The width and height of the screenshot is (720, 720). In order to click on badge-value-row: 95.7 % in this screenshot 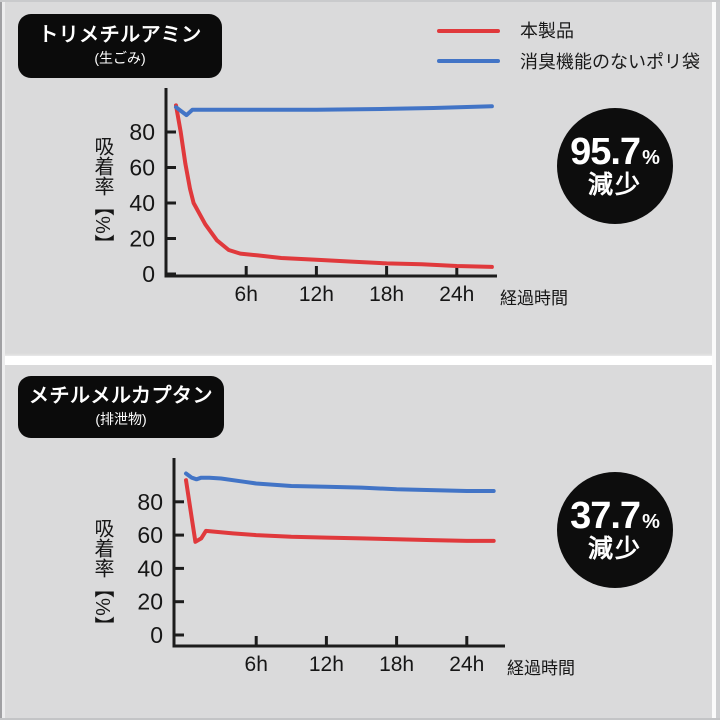, I will do `click(615, 152)`.